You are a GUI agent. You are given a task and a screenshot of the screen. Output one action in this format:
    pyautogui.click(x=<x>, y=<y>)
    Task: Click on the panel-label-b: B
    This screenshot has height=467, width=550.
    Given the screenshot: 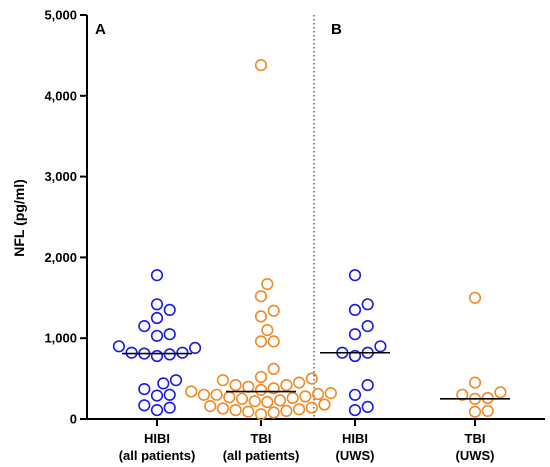 What is the action you would take?
    pyautogui.click(x=336, y=29)
    